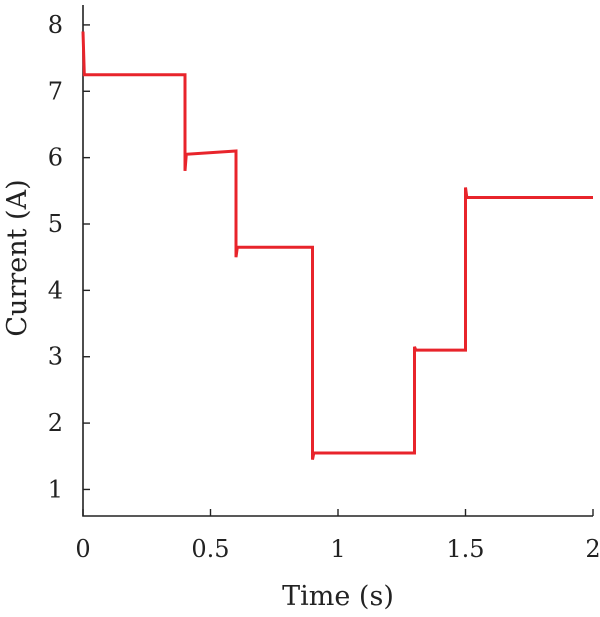  I want to click on y-tick-label: 7, so click(55, 91).